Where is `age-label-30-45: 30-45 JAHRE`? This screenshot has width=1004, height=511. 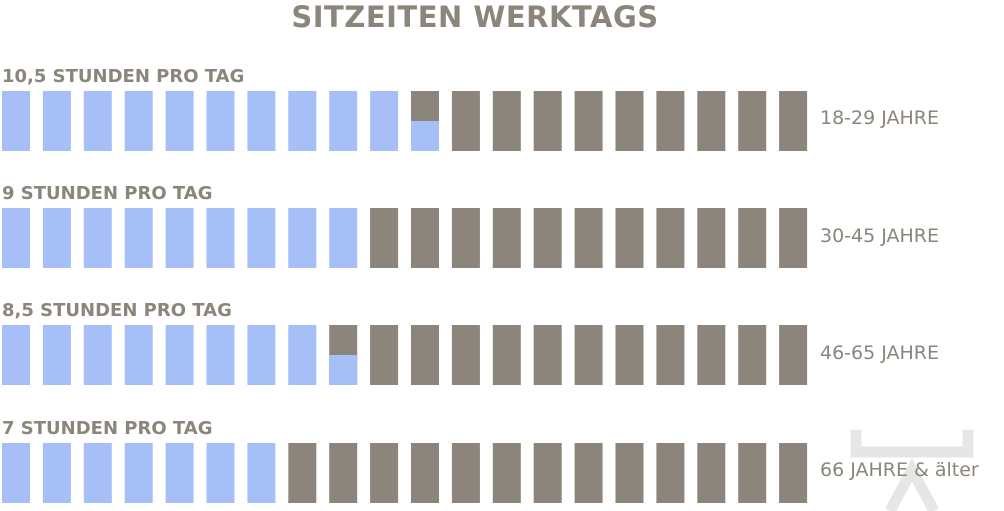 age-label-30-45: 30-45 JAHRE is located at coordinates (880, 236).